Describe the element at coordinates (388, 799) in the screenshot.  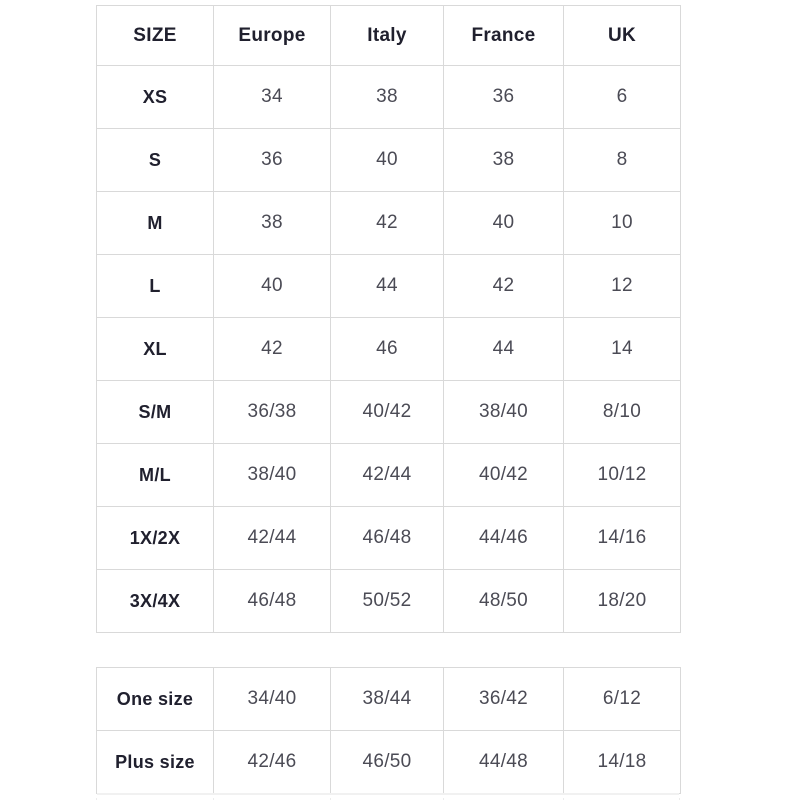
I see `cutoff-next-table-hint` at that location.